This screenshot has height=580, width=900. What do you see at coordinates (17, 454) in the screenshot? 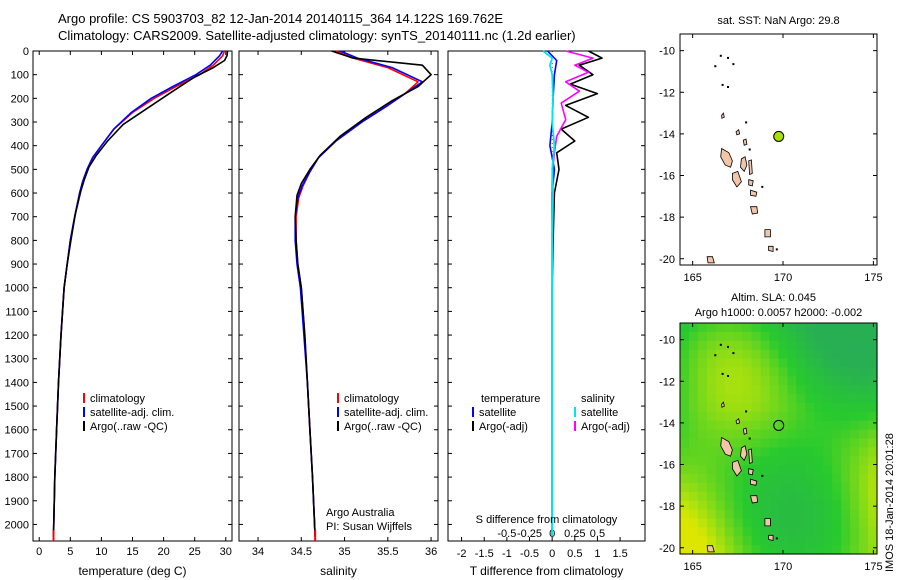
I see `depth-ytick-label: 1700` at bounding box center [17, 454].